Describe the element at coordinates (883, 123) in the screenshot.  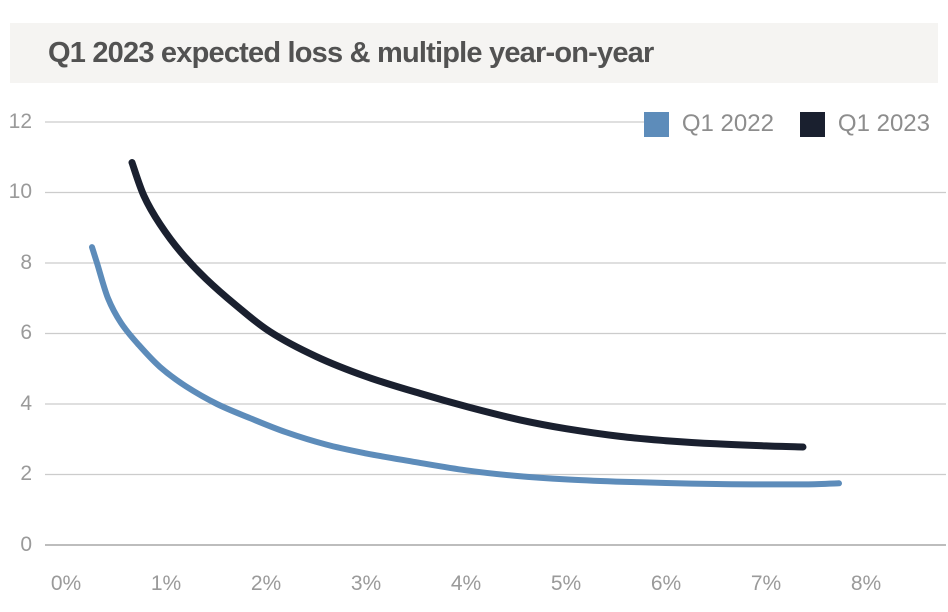
I see `legend-label-q1-2023: Q1 2023` at that location.